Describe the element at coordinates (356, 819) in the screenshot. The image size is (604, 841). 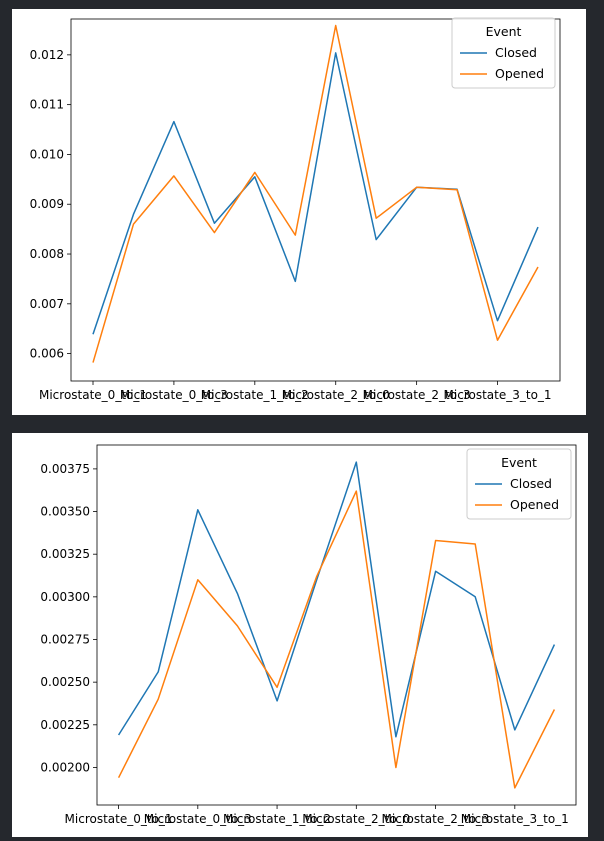
I see `chart2.x-tick-label-3: Microstate_2_to_0` at that location.